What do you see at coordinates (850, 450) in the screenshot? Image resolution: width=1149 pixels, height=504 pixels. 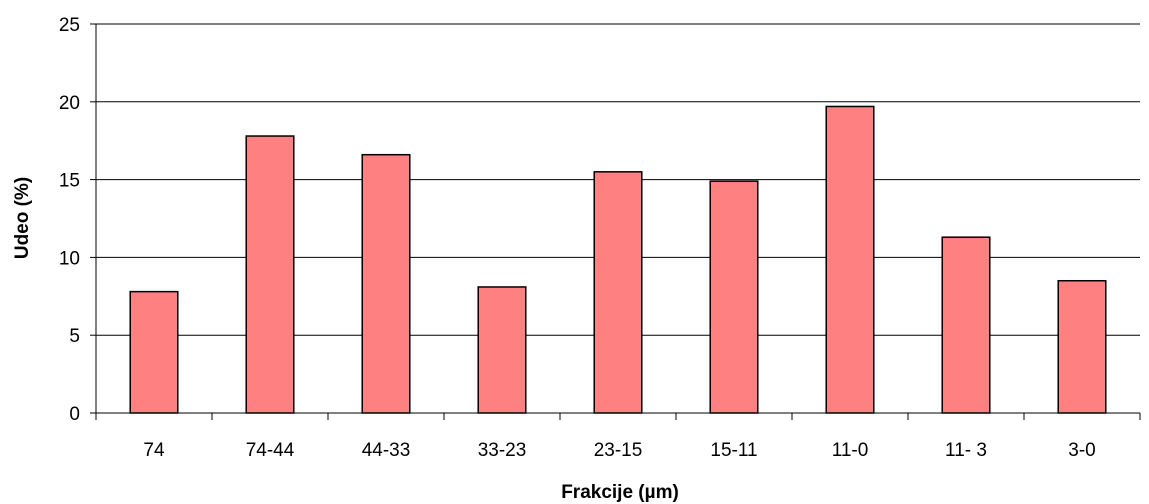 I see `x-tick-label: 11-0` at bounding box center [850, 450].